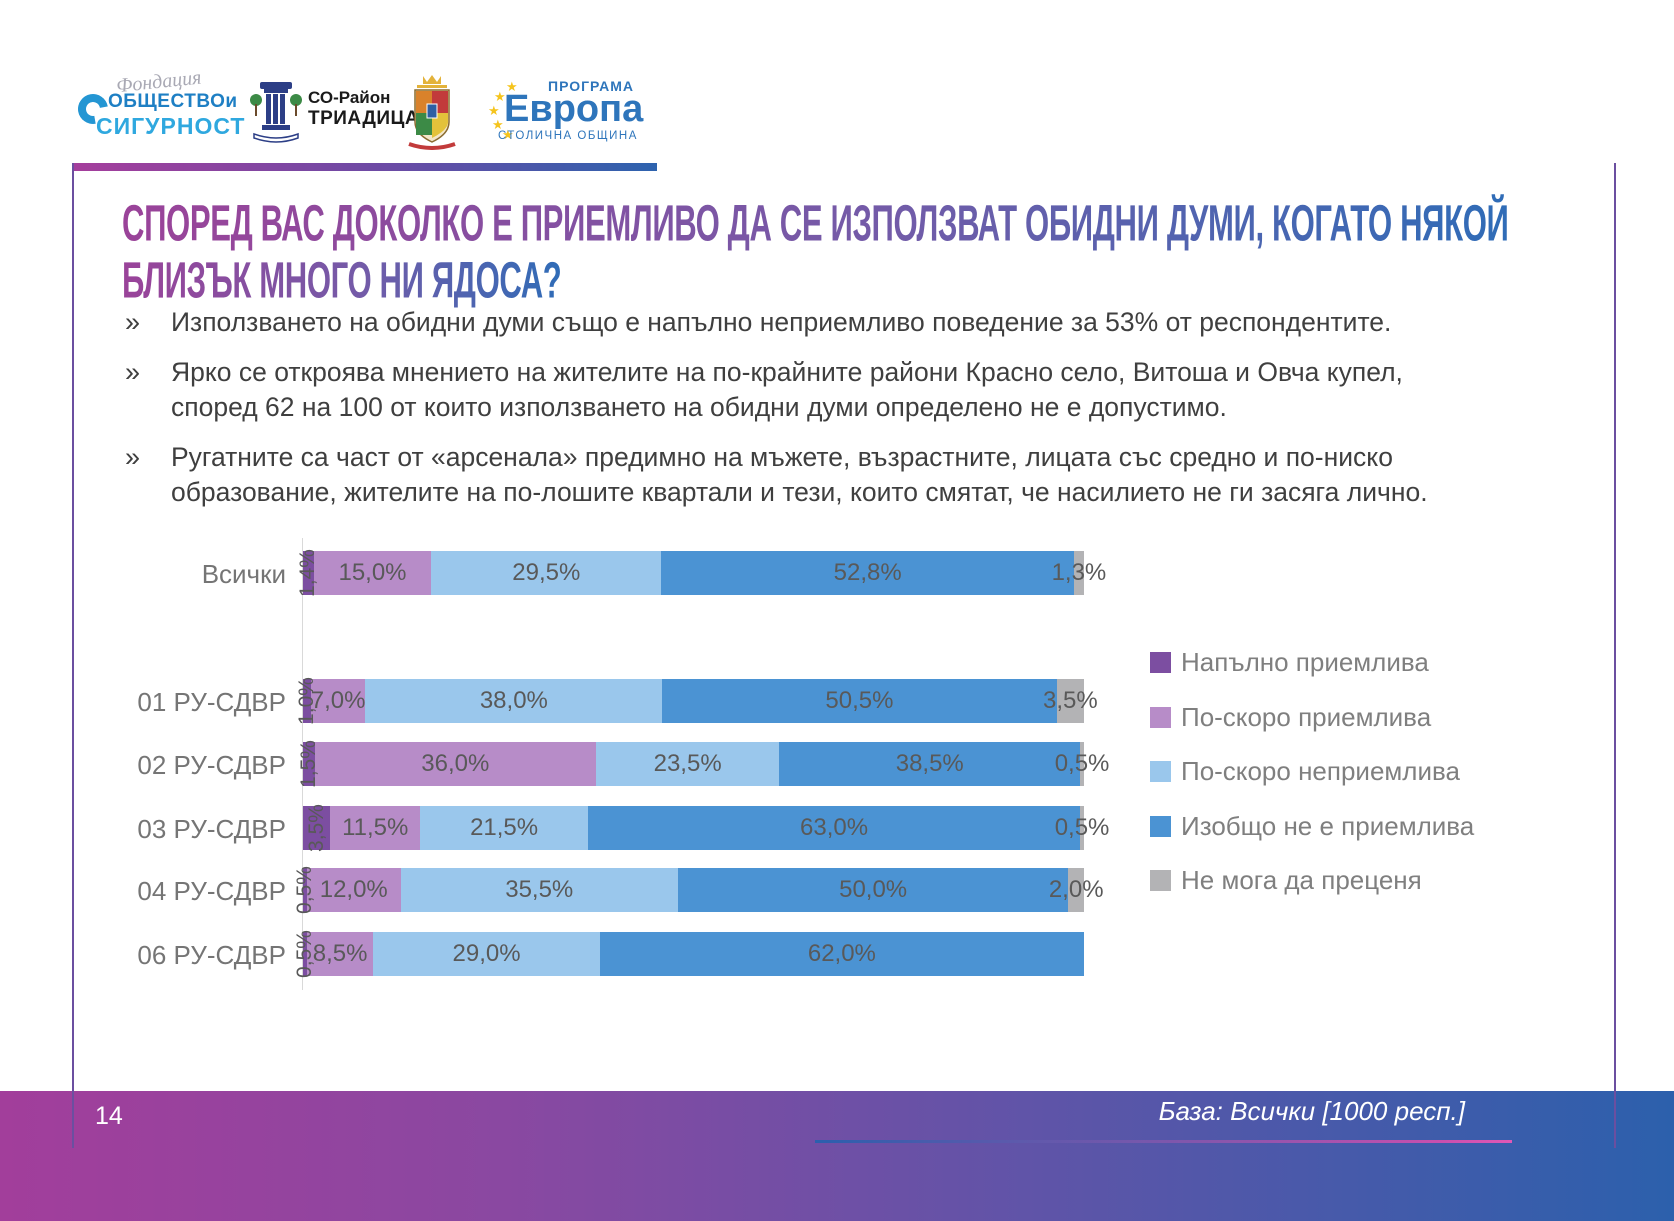  What do you see at coordinates (503, 110) in the screenshot?
I see `euro-stars-icon: ★ ★ ★ ★ ★` at bounding box center [503, 110].